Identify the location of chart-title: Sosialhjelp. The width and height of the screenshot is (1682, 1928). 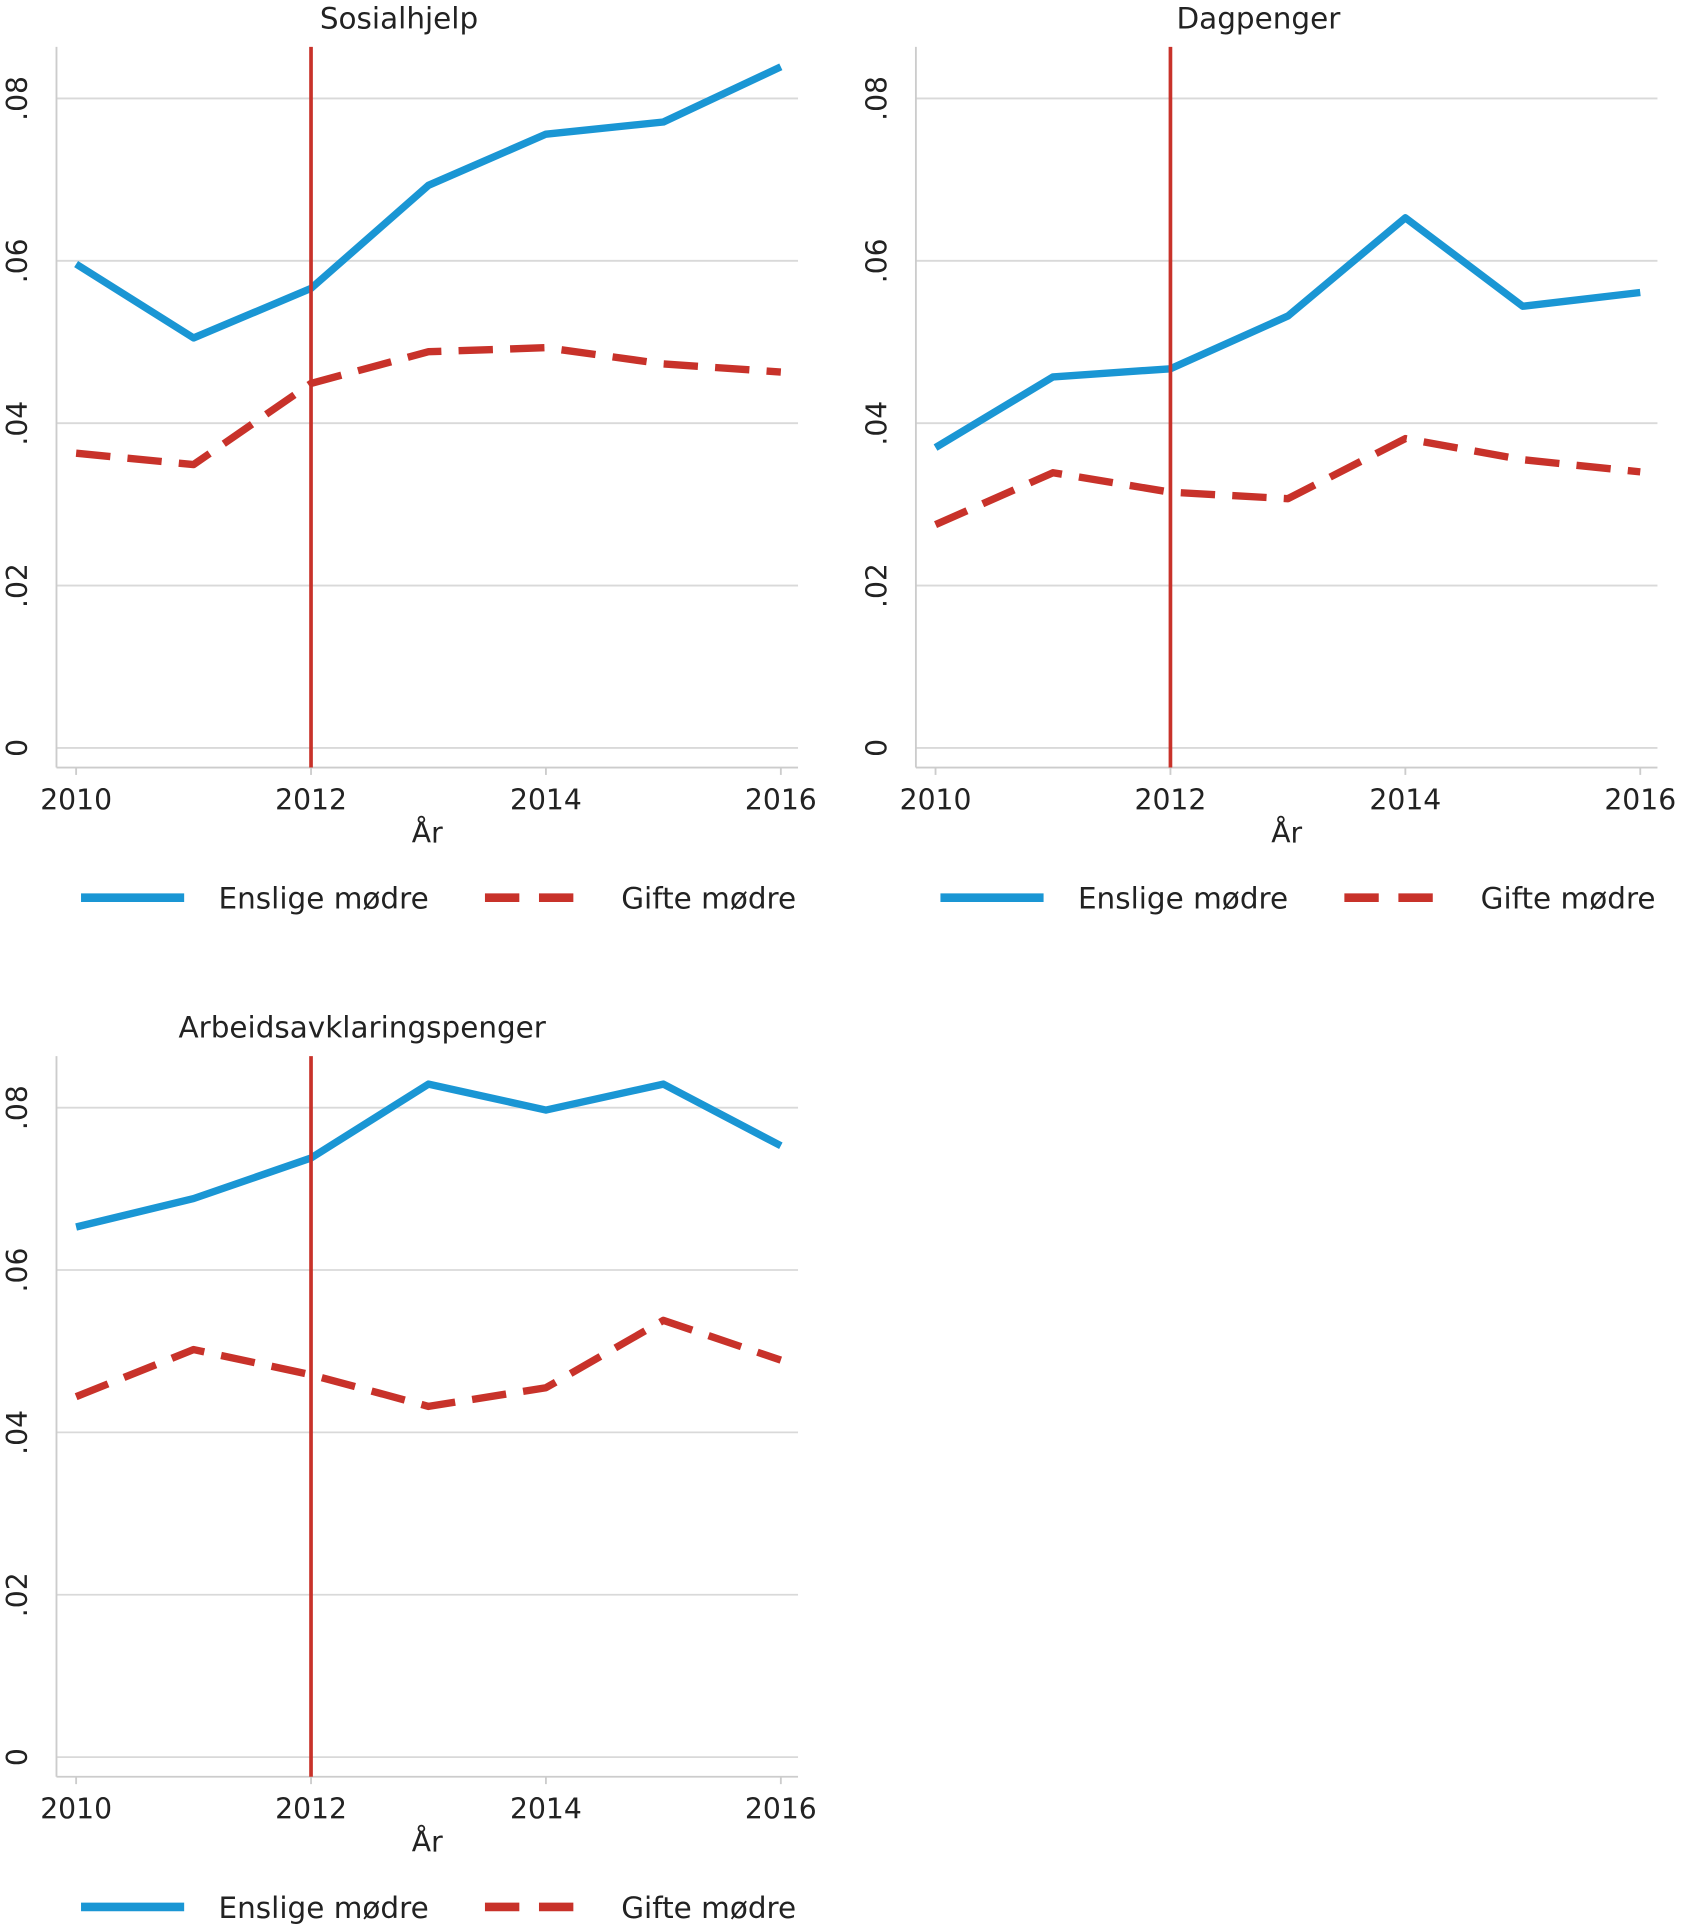
(399, 18).